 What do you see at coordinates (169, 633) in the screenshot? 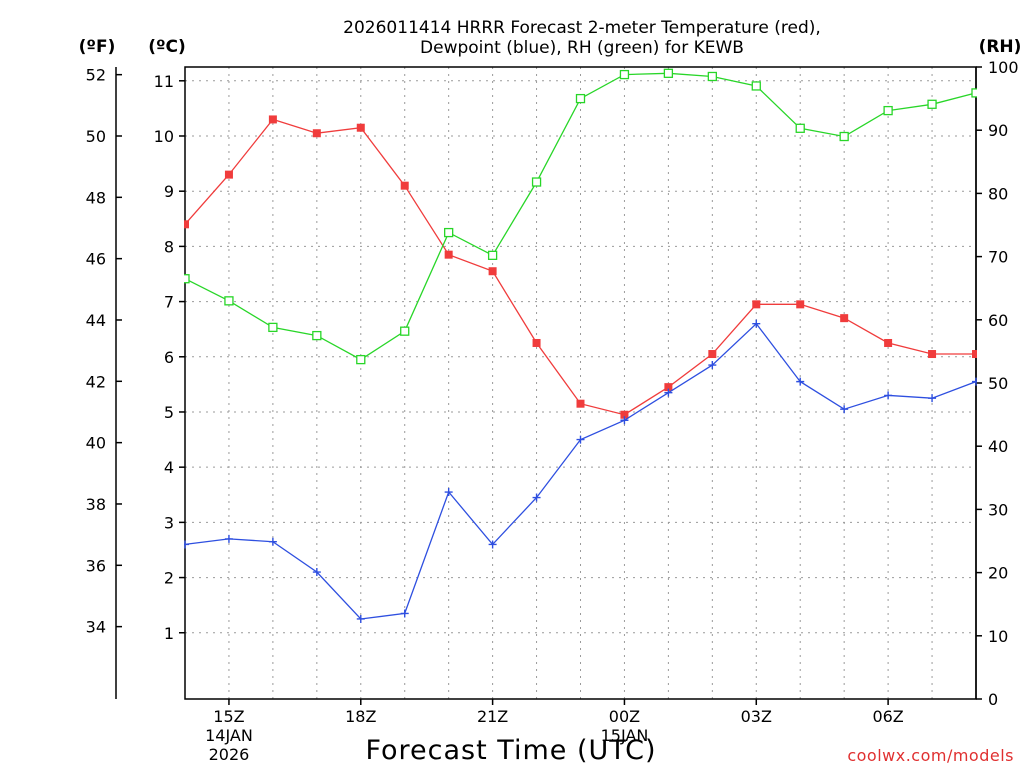
I see `celsius-tick-label: 1` at bounding box center [169, 633].